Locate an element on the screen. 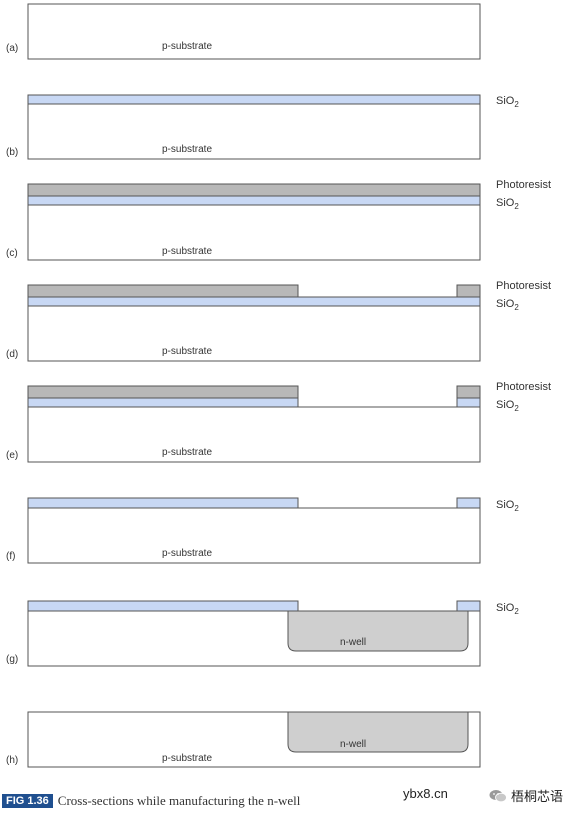 This screenshot has width=588, height=814. step-c: (c) p-substrate Photoresist SiO2 is located at coordinates (278, 220).